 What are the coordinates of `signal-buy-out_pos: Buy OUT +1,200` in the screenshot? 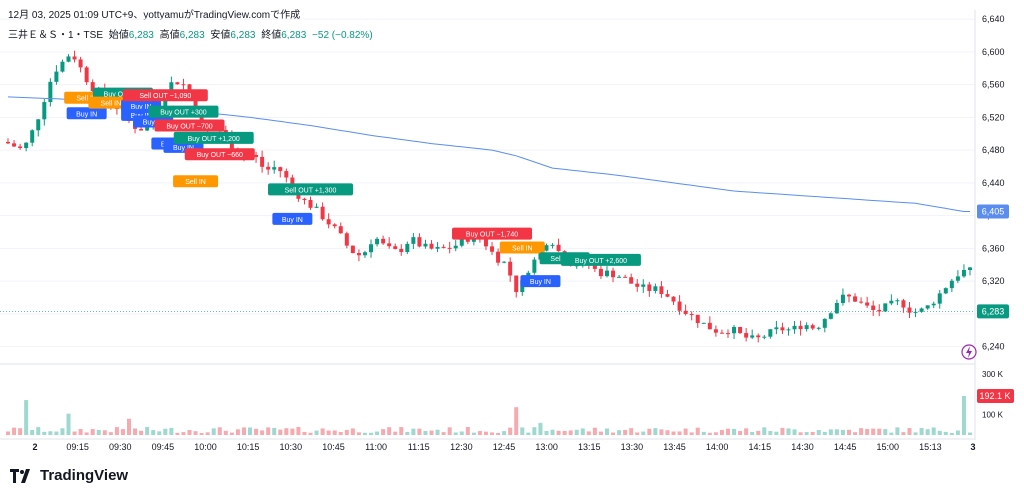 It's located at (213, 137).